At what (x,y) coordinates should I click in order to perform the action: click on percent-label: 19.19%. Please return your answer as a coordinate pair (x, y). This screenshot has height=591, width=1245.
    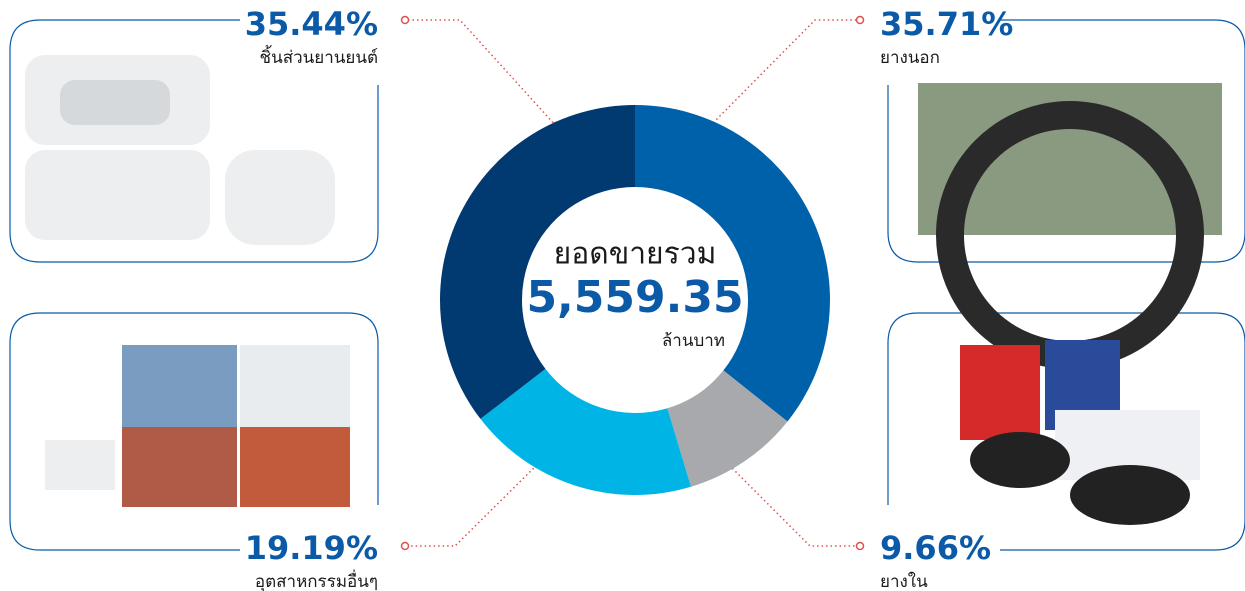
    Looking at the image, I should click on (311, 548).